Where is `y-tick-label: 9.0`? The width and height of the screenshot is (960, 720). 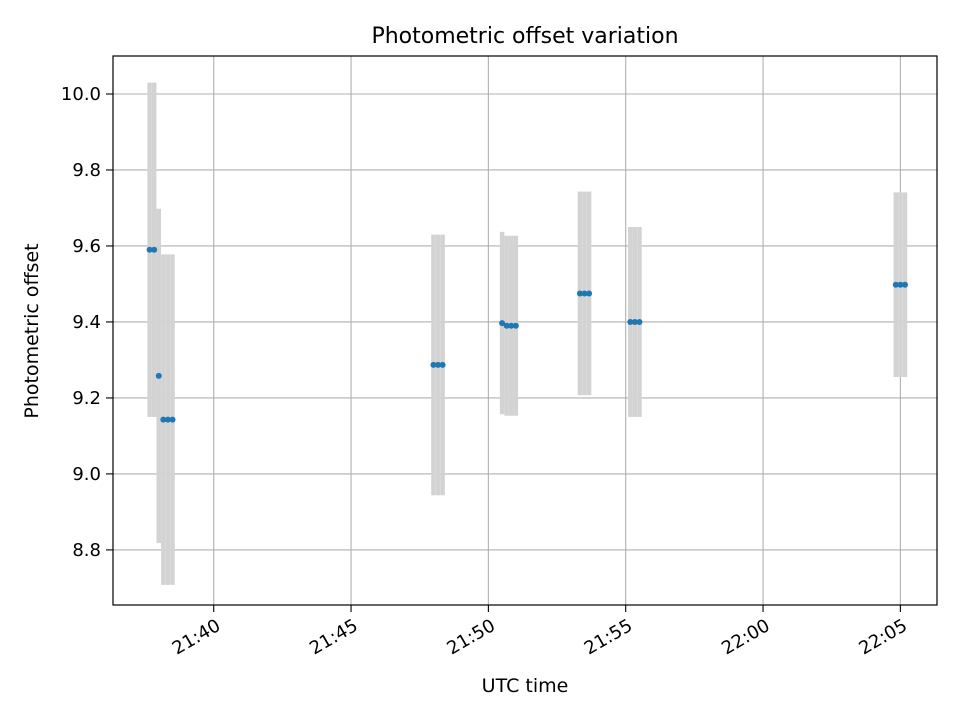
y-tick-label: 9.0 is located at coordinates (86, 474).